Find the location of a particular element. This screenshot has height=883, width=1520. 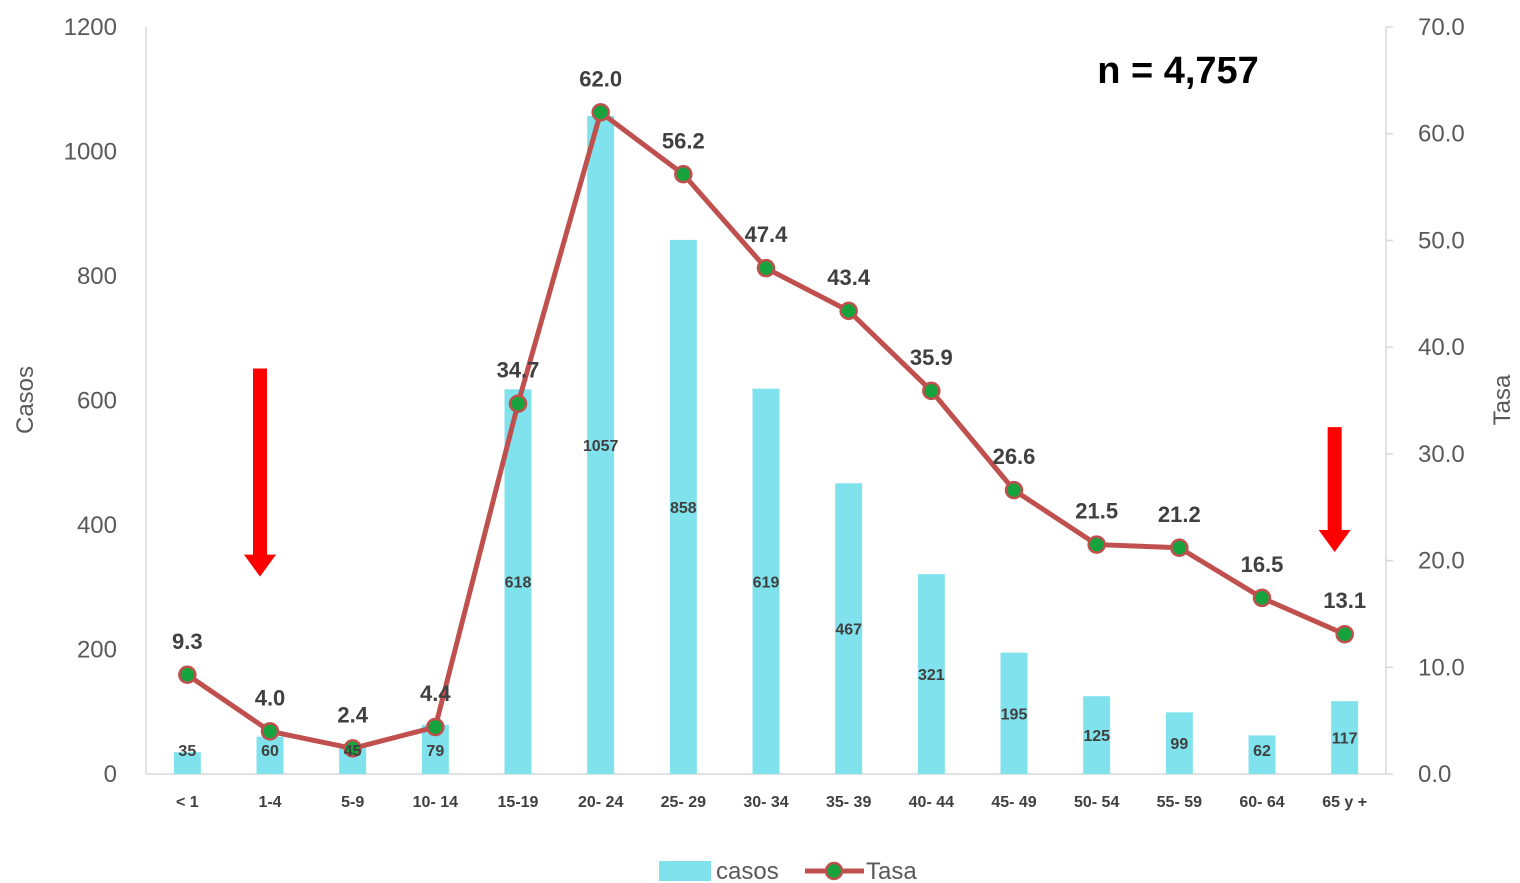

bar-value-label: 619 is located at coordinates (766, 582).